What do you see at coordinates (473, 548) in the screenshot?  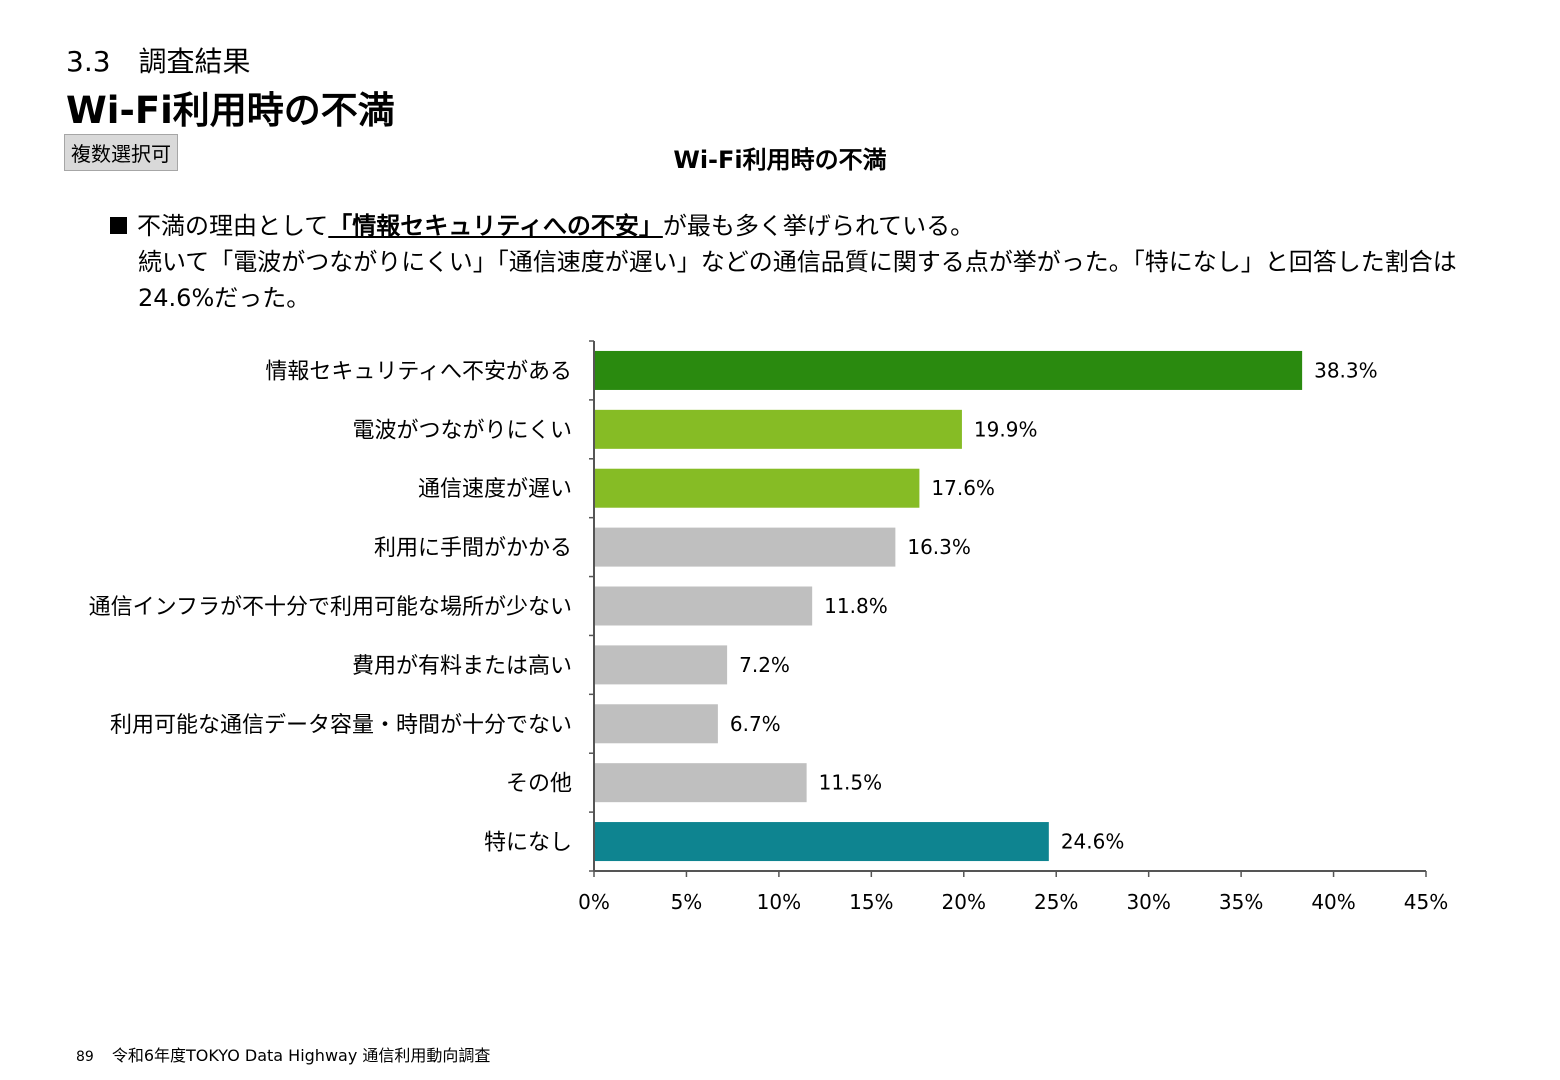 I see `category-label: 利用に手間がかかる` at bounding box center [473, 548].